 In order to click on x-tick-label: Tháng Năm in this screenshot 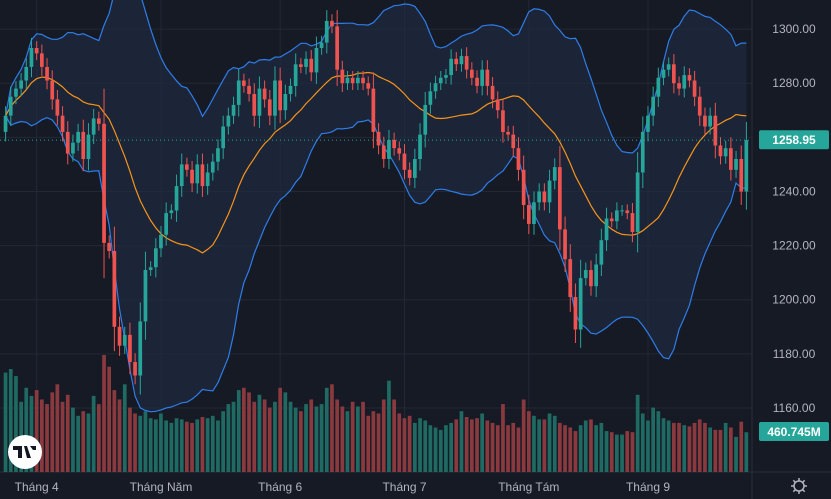, I will do `click(161, 487)`.